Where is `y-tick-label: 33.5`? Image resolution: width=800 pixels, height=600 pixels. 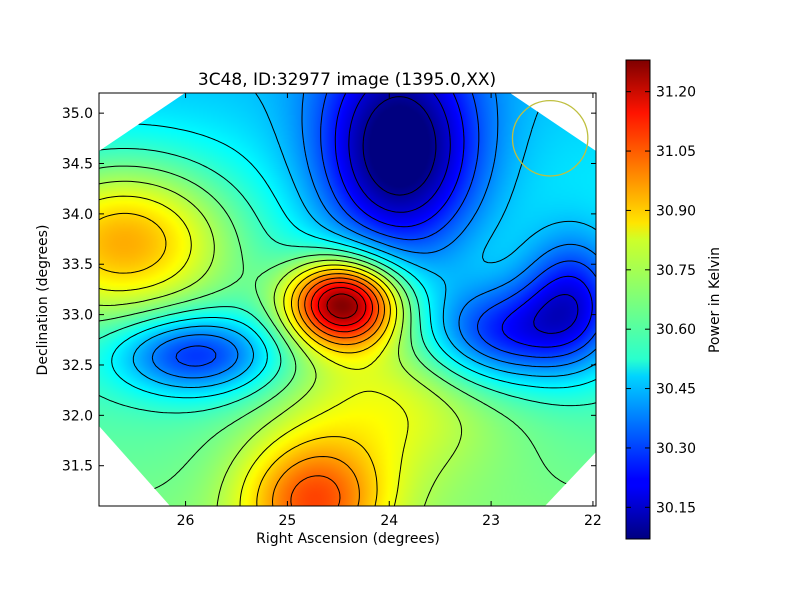
y-tick-label: 33.5 is located at coordinates (77, 265).